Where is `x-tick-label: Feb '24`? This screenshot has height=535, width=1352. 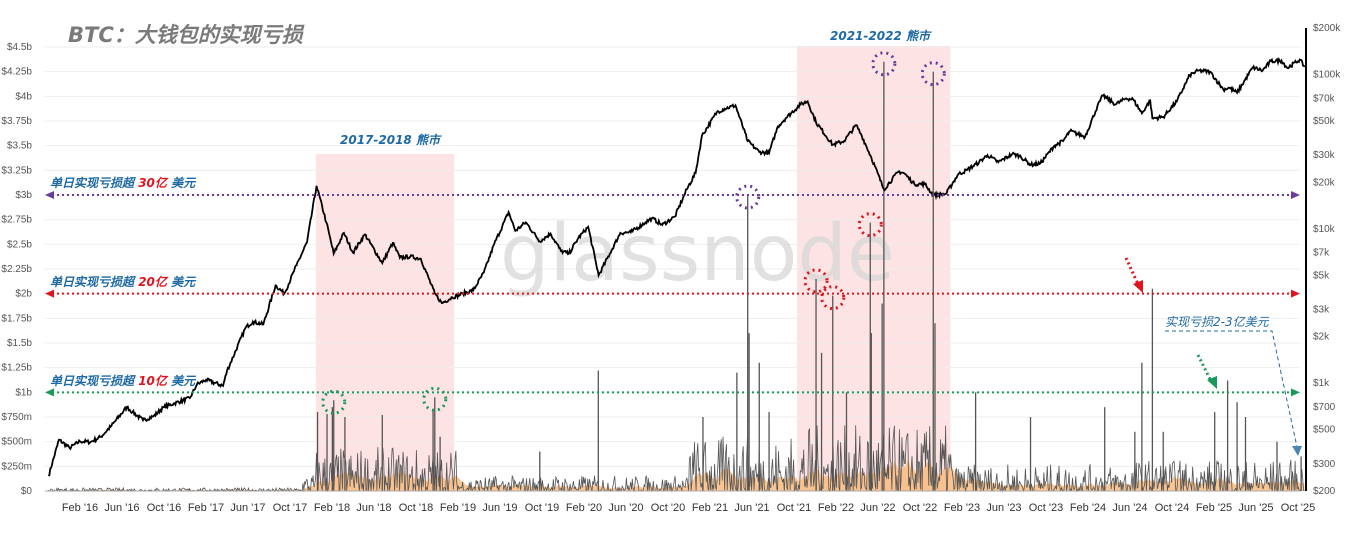 x-tick-label: Feb '24 is located at coordinates (1088, 508).